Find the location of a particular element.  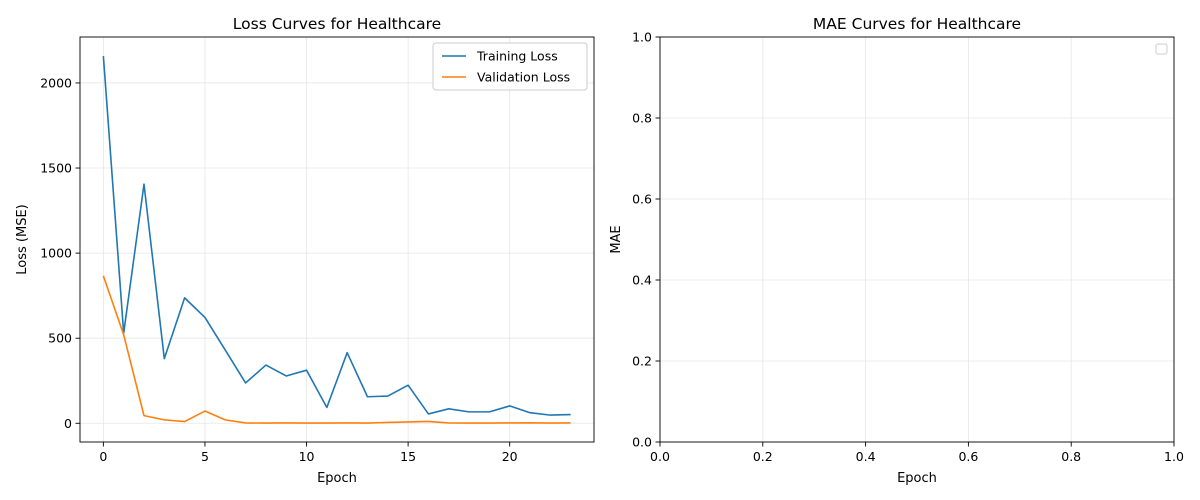

mae-y-tick-label: 0.2 is located at coordinates (642, 361).